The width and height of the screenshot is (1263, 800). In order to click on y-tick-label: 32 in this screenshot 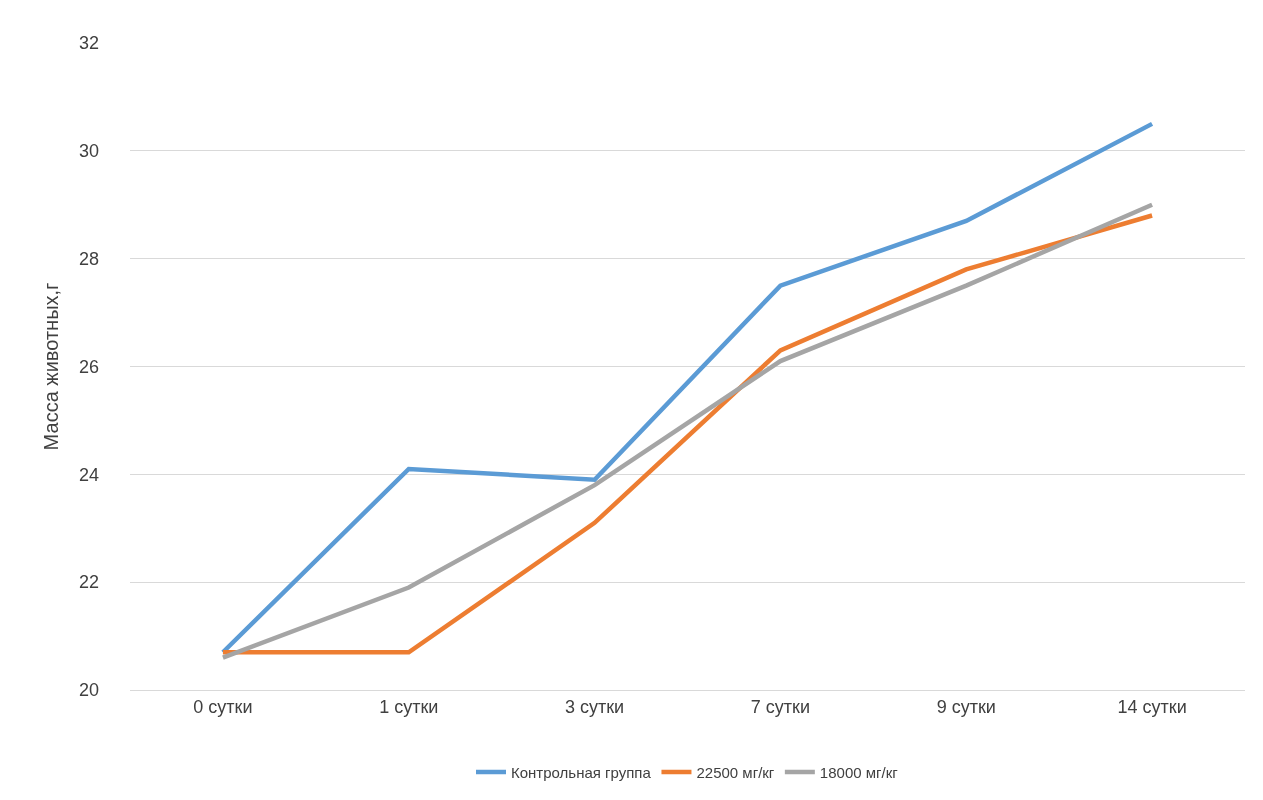, I will do `click(88, 43)`.